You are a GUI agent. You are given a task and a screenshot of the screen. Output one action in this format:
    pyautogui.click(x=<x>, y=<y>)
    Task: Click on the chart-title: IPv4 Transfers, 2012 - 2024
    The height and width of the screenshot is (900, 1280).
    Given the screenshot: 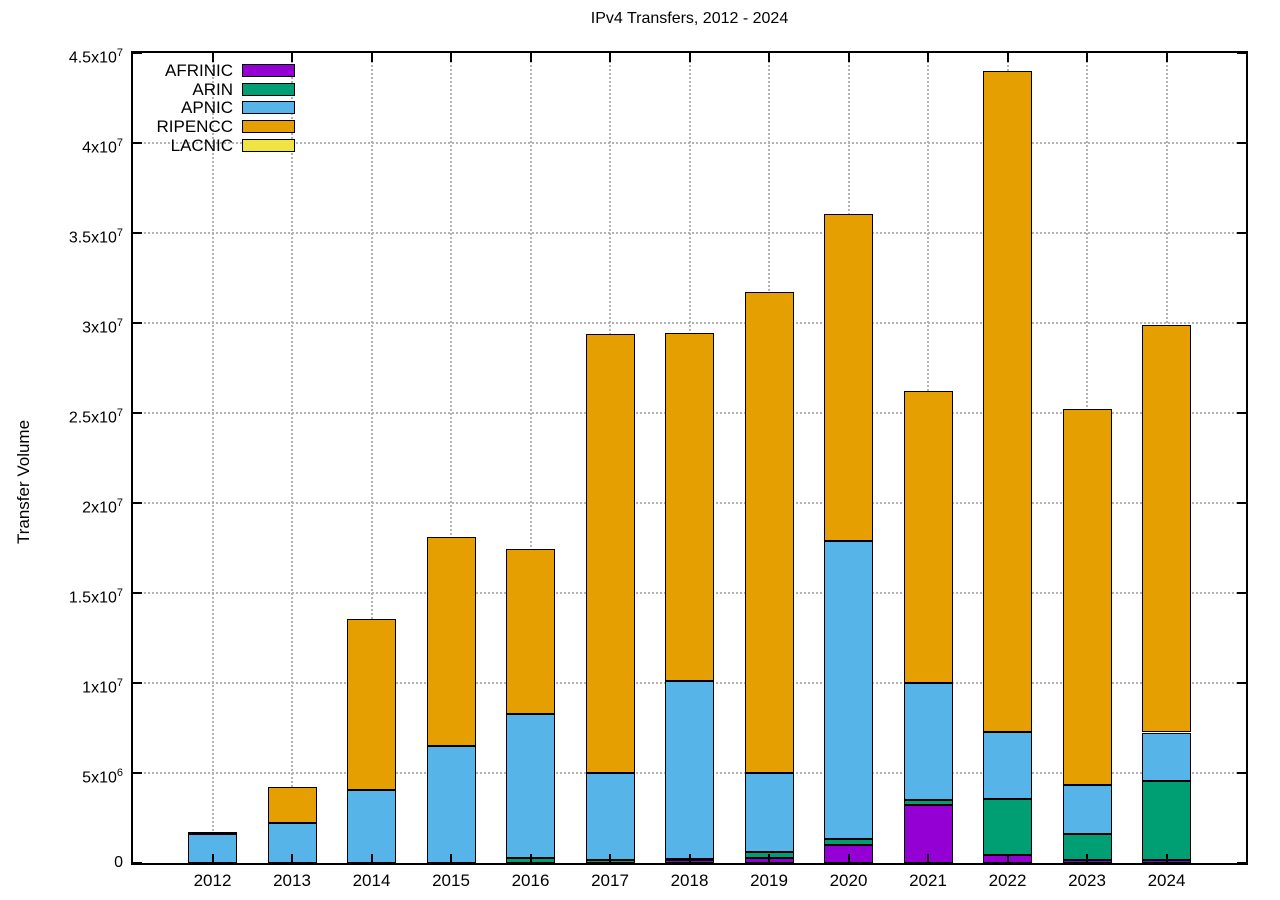 What is the action you would take?
    pyautogui.click(x=689, y=18)
    